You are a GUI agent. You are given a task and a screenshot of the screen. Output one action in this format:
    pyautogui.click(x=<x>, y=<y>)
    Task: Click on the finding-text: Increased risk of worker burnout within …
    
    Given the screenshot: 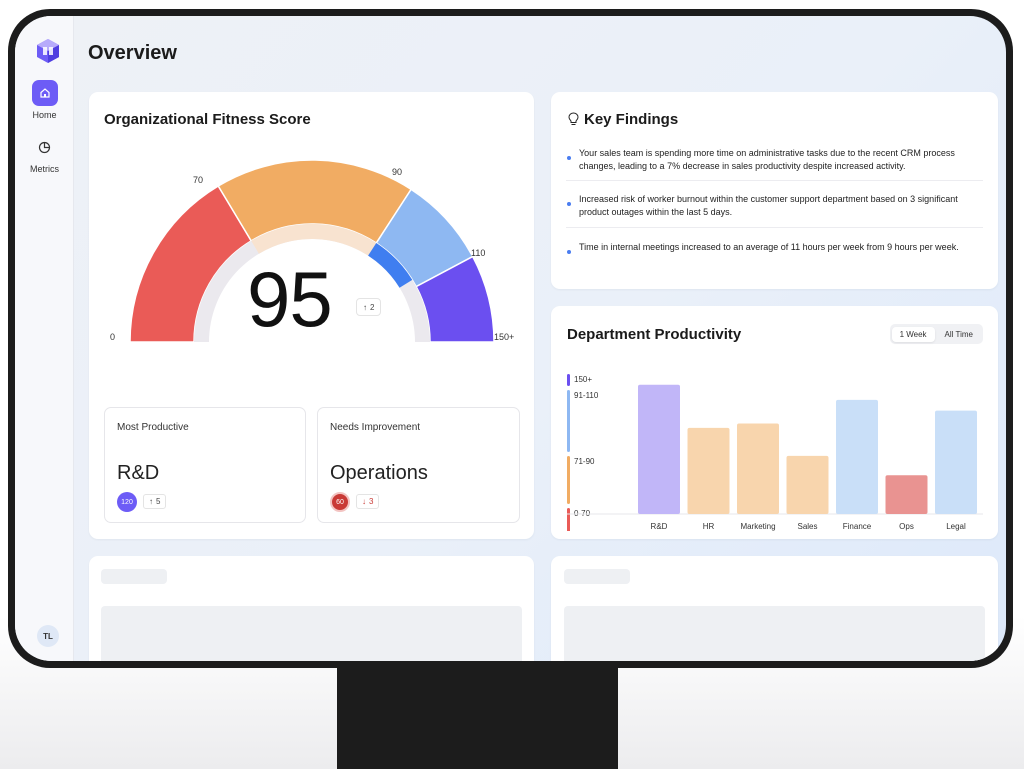 What is the action you would take?
    pyautogui.click(x=768, y=205)
    